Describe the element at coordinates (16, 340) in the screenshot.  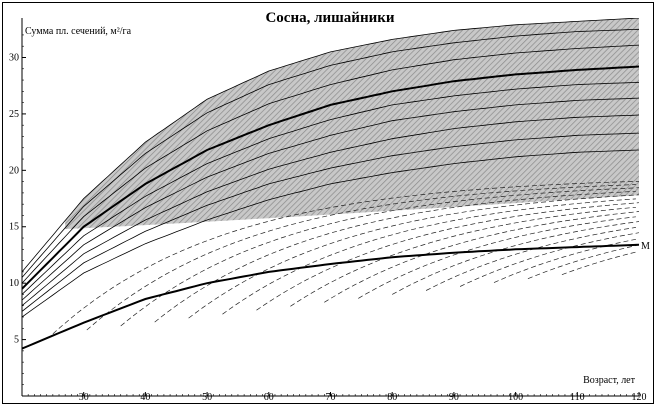
I see `y-tick-label: 5` at that location.